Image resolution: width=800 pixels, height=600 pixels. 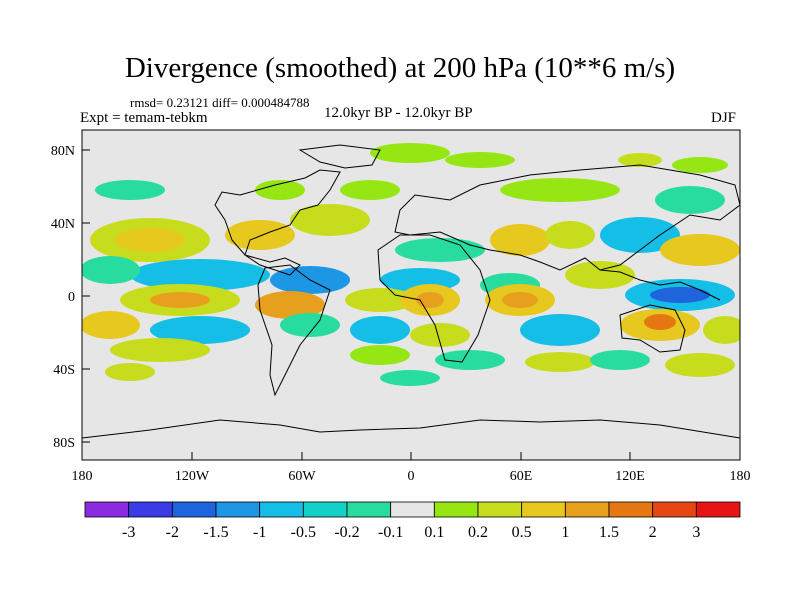 What do you see at coordinates (303, 532) in the screenshot?
I see `colorbar-label: -0.5` at bounding box center [303, 532].